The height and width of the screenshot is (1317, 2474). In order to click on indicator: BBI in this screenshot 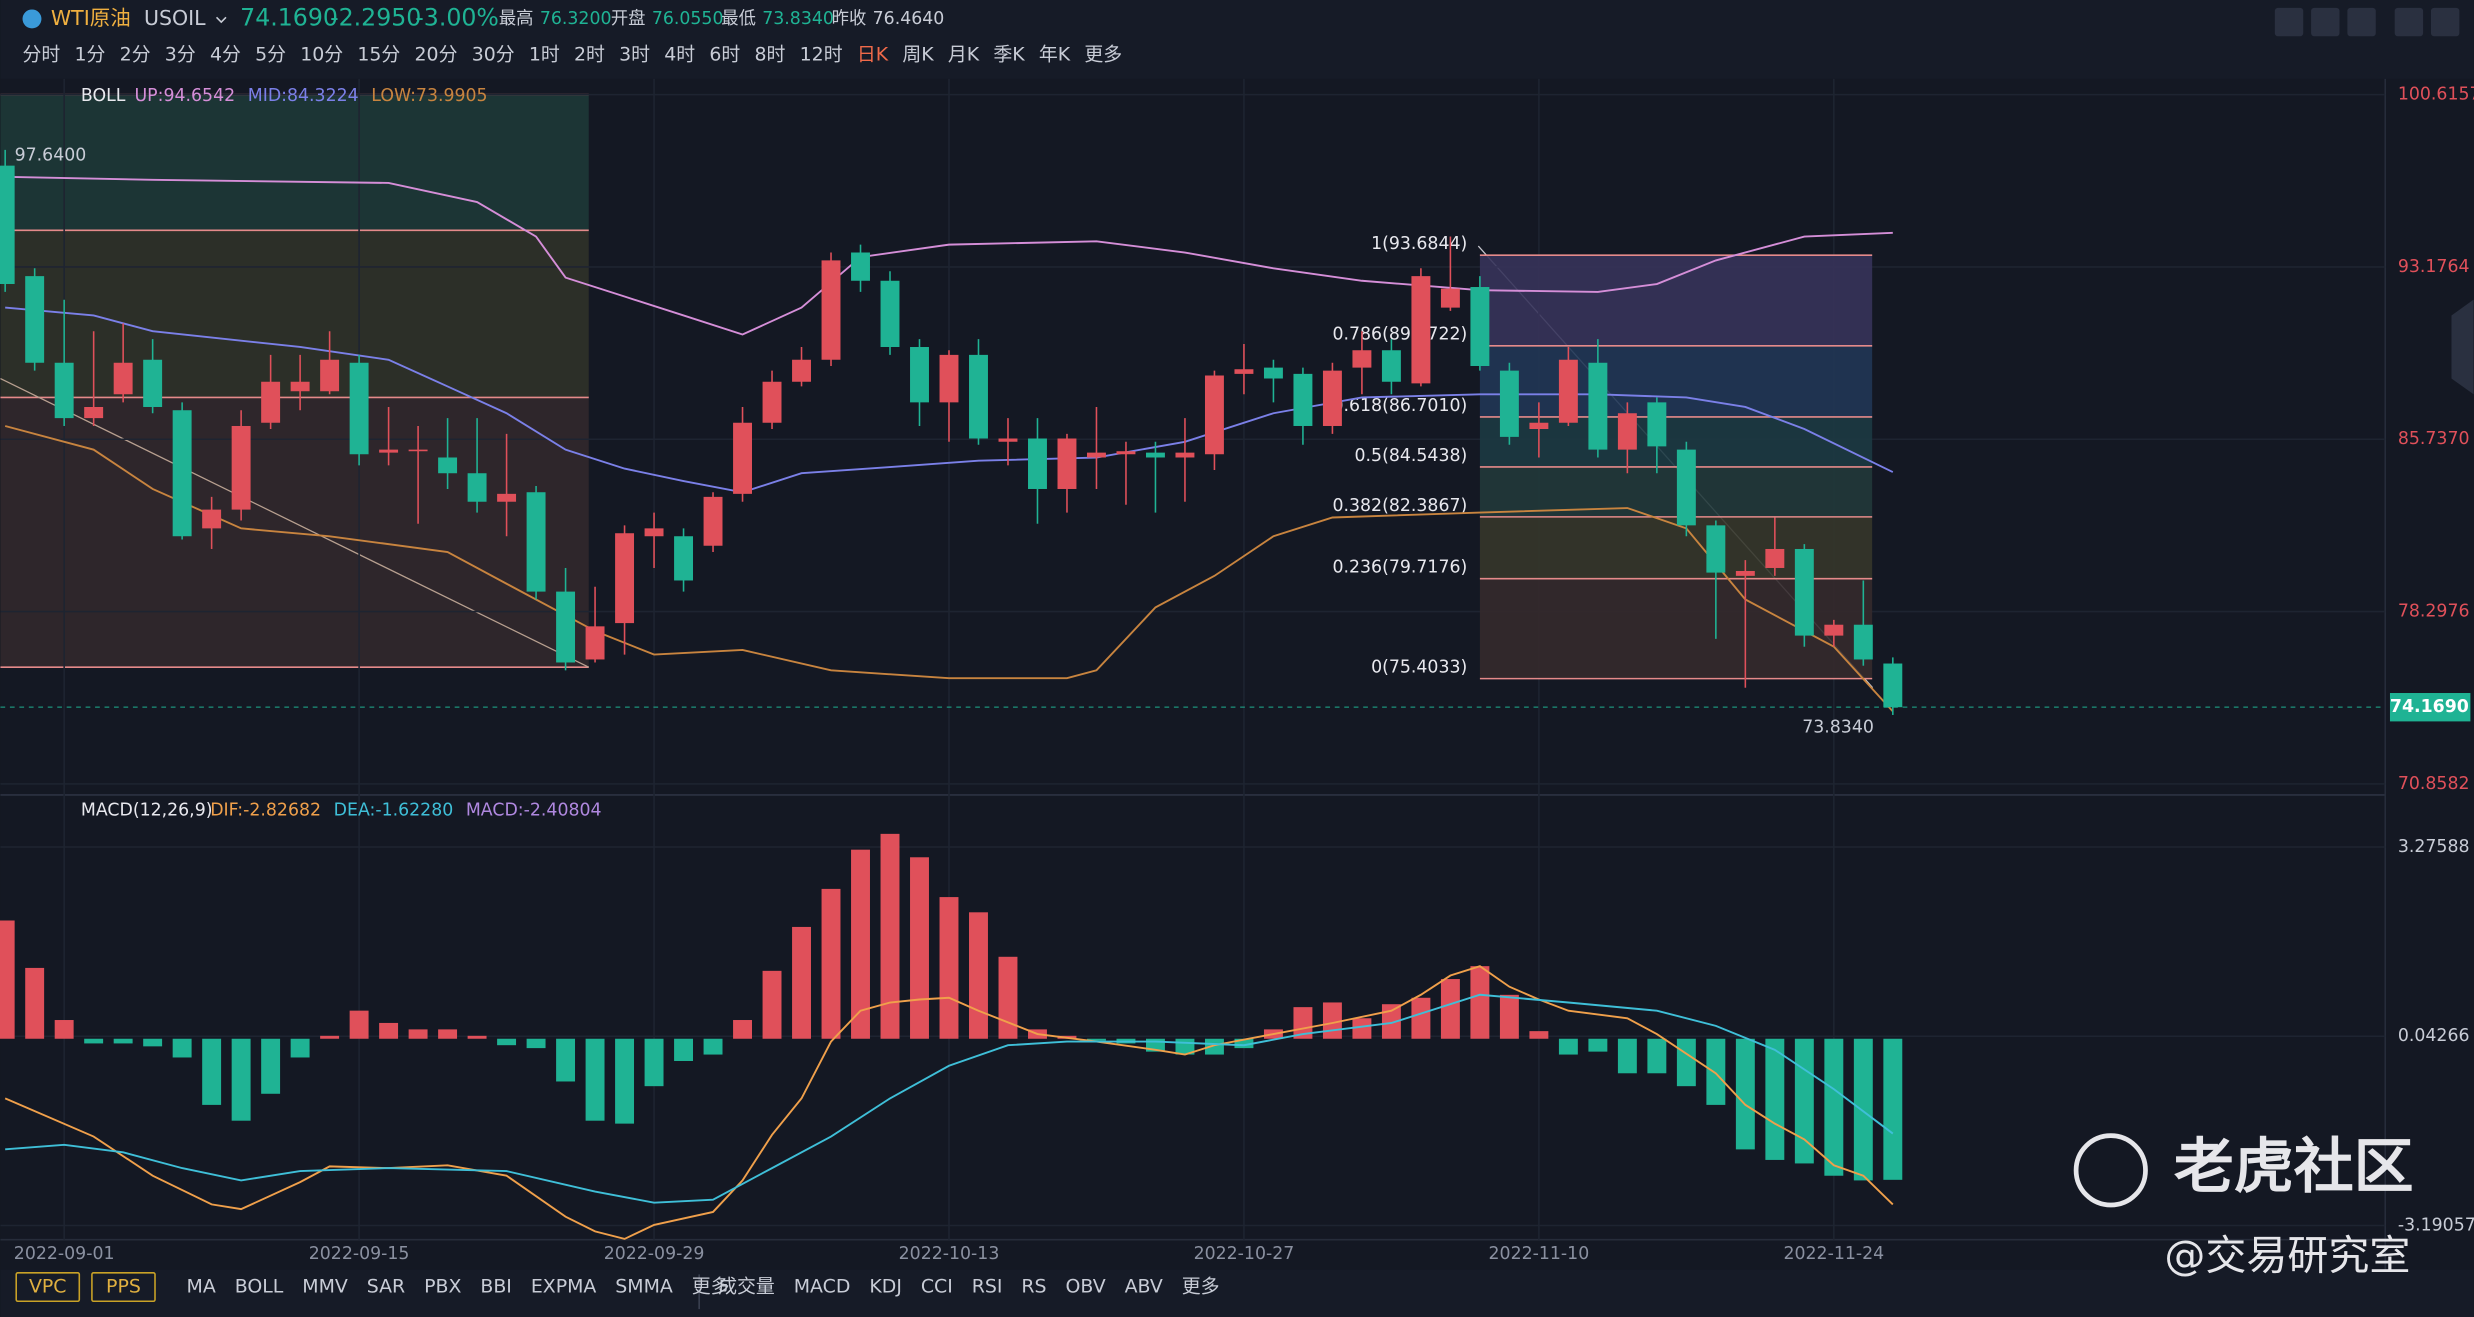, I will do `click(496, 1287)`.